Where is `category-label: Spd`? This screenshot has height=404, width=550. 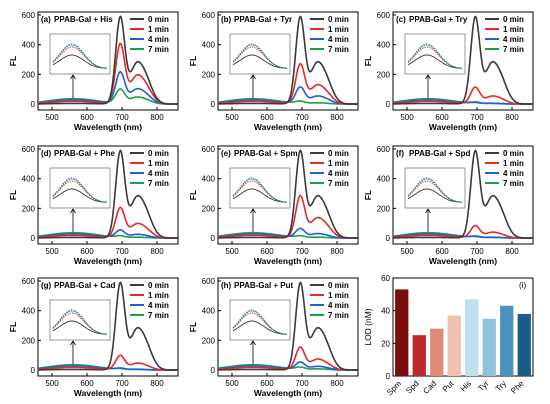
category-label: Spd is located at coordinates (412, 387).